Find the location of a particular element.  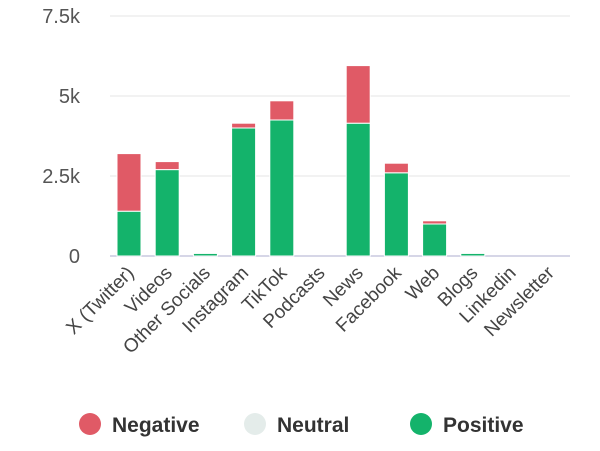

legend-label: Positive is located at coordinates (483, 425).